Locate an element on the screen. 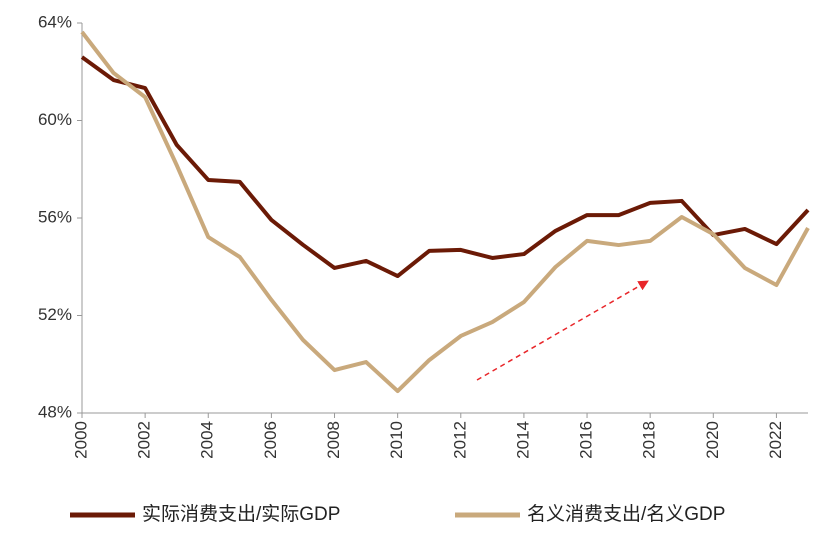 The width and height of the screenshot is (818, 542). y-tick-label: 48% is located at coordinates (55, 411).